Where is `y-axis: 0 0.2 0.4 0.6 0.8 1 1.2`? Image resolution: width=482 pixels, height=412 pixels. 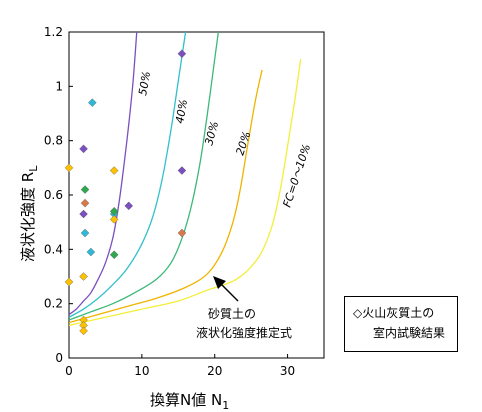 y-axis: 0 0.2 0.4 0.6 0.8 1 1.2 is located at coordinates (58, 195).